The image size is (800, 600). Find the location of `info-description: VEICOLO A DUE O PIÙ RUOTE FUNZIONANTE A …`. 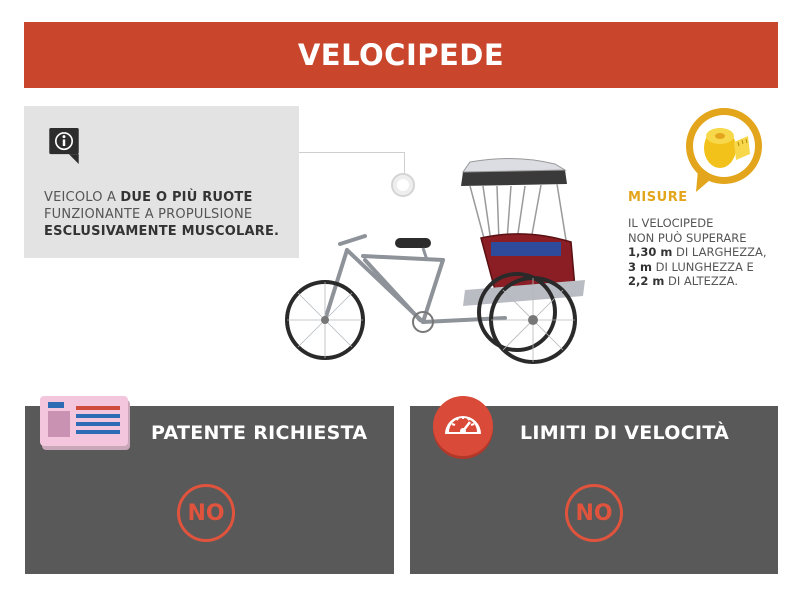

info-description: VEICOLO A DUE O PIÙ RUOTE FUNZIONANTE A … is located at coordinates (169, 214).